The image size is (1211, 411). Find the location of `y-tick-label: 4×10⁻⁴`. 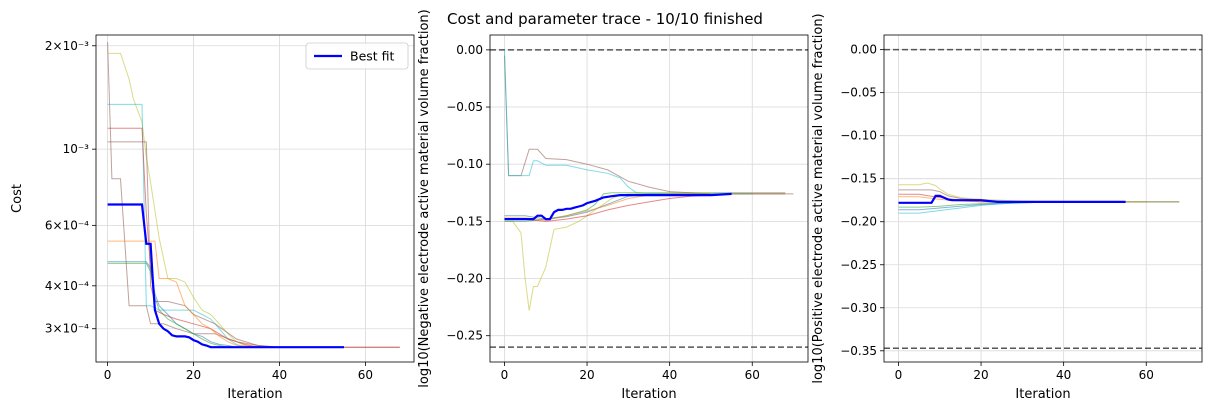

y-tick-label: 4×10⁻⁴ is located at coordinates (67, 286).